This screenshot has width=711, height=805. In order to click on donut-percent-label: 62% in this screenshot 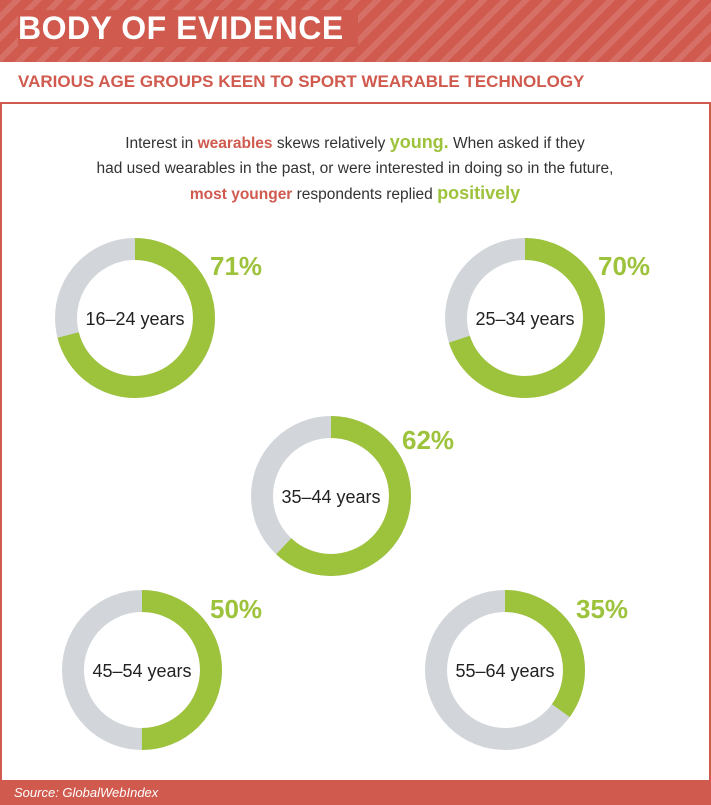, I will do `click(428, 440)`.